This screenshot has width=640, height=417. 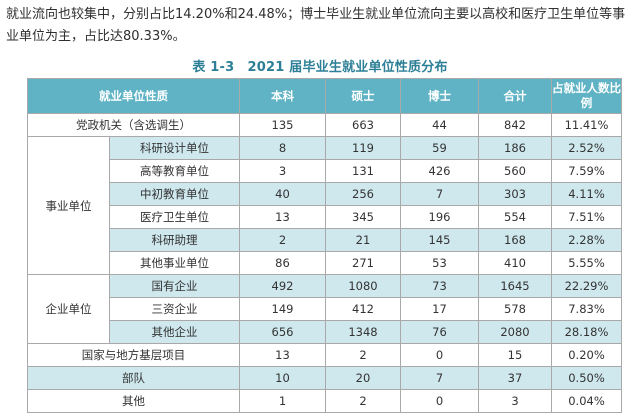 What do you see at coordinates (68, 205) in the screenshot?
I see `group-label-public: 事业单位` at bounding box center [68, 205].